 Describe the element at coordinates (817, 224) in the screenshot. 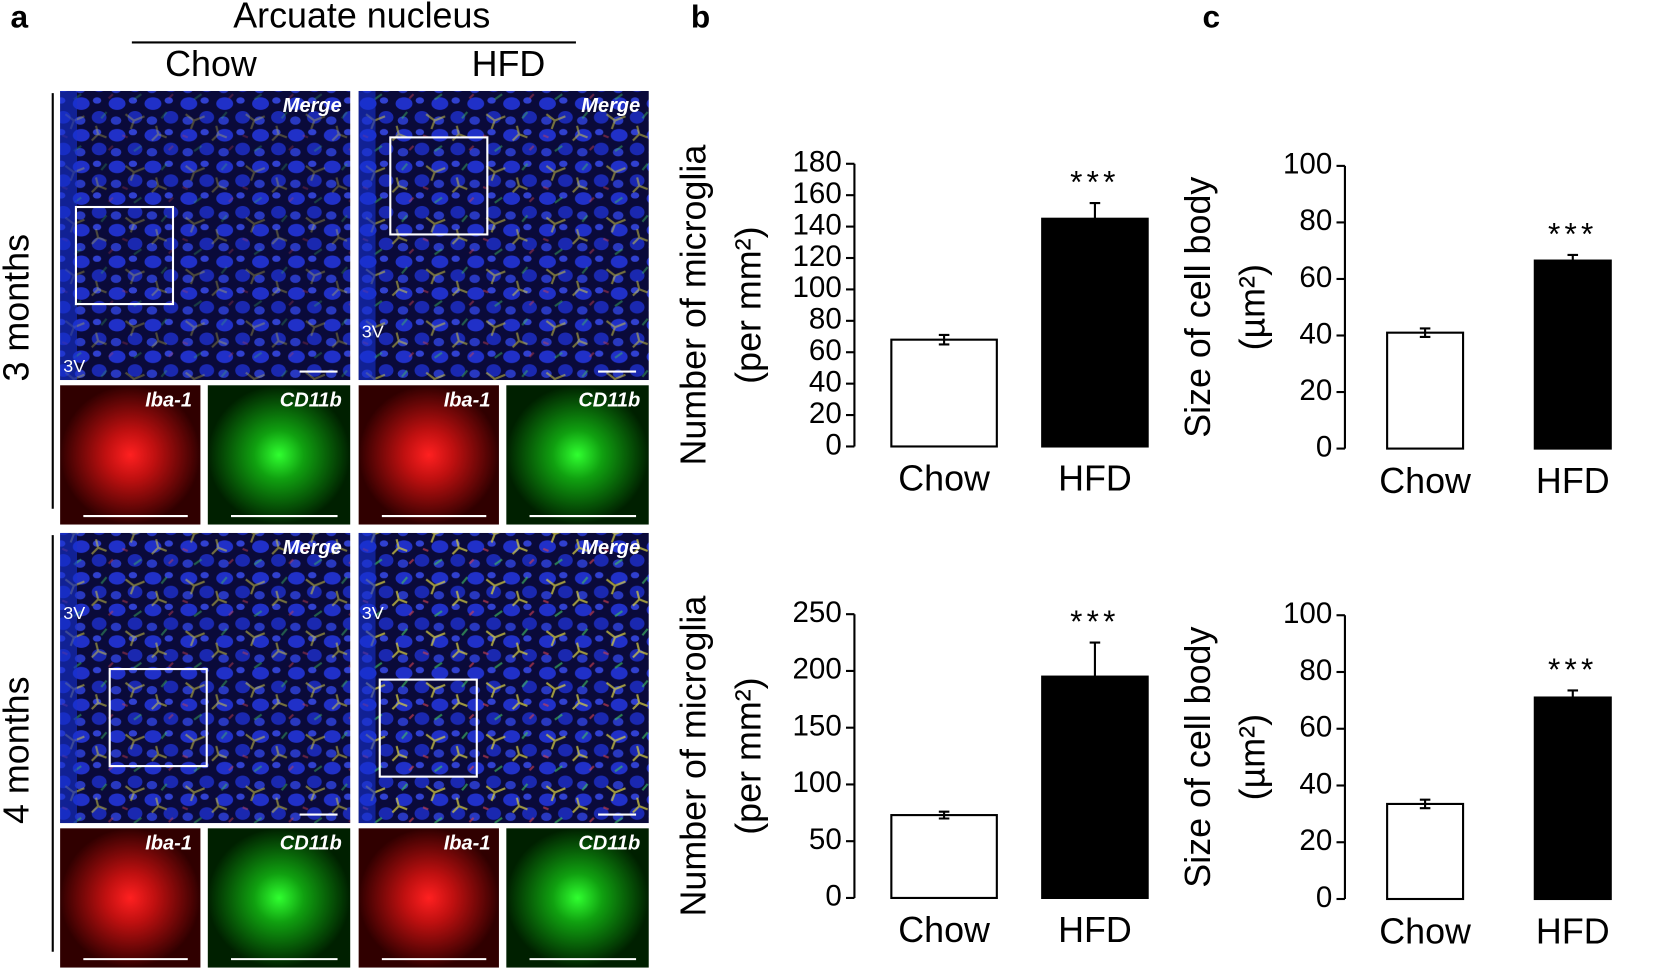

I see `y-tick-label: 140` at that location.